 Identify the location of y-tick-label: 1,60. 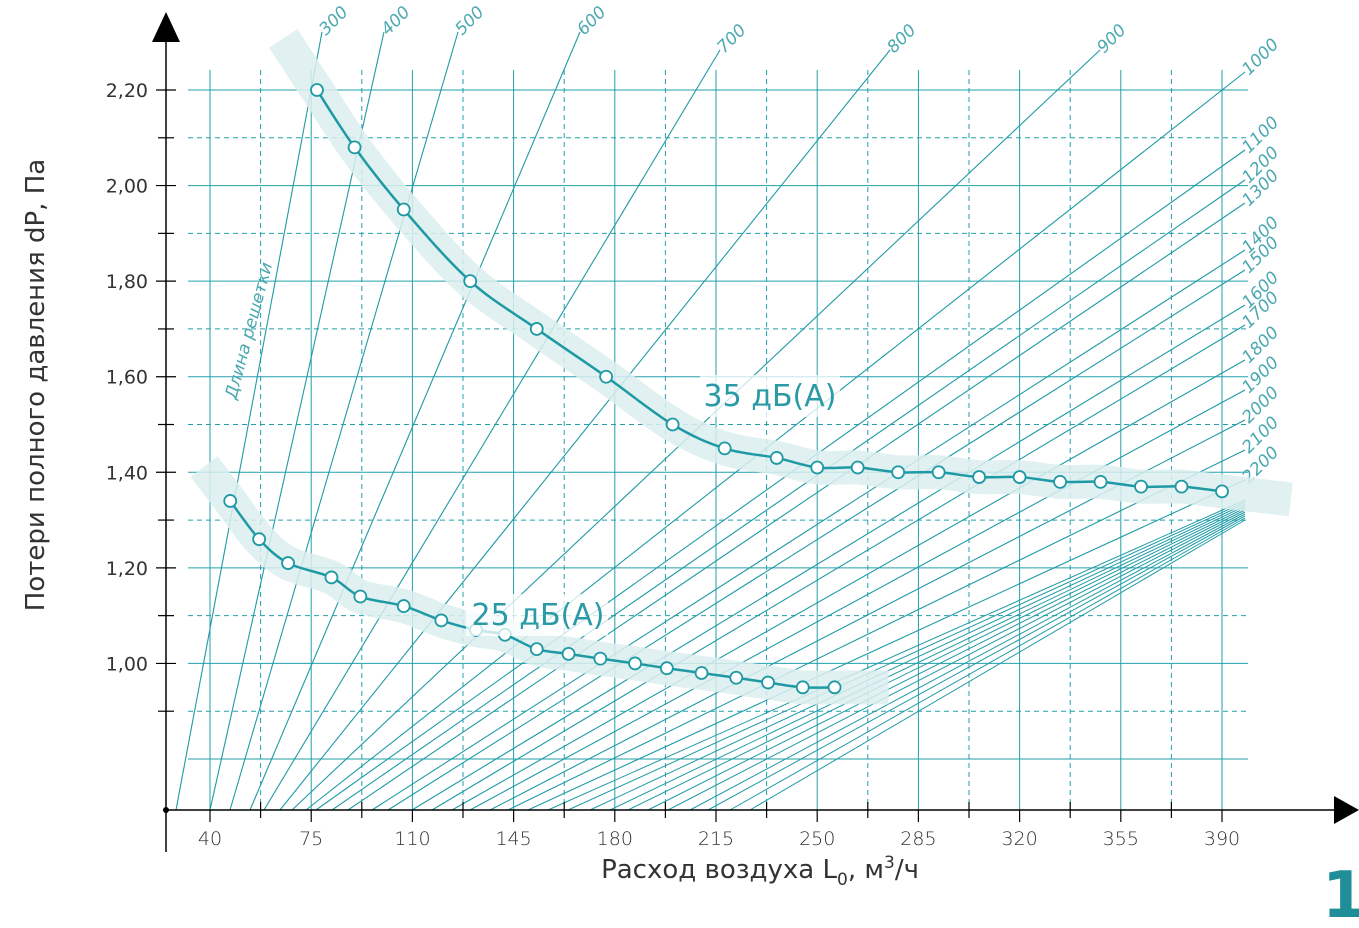
(127, 378).